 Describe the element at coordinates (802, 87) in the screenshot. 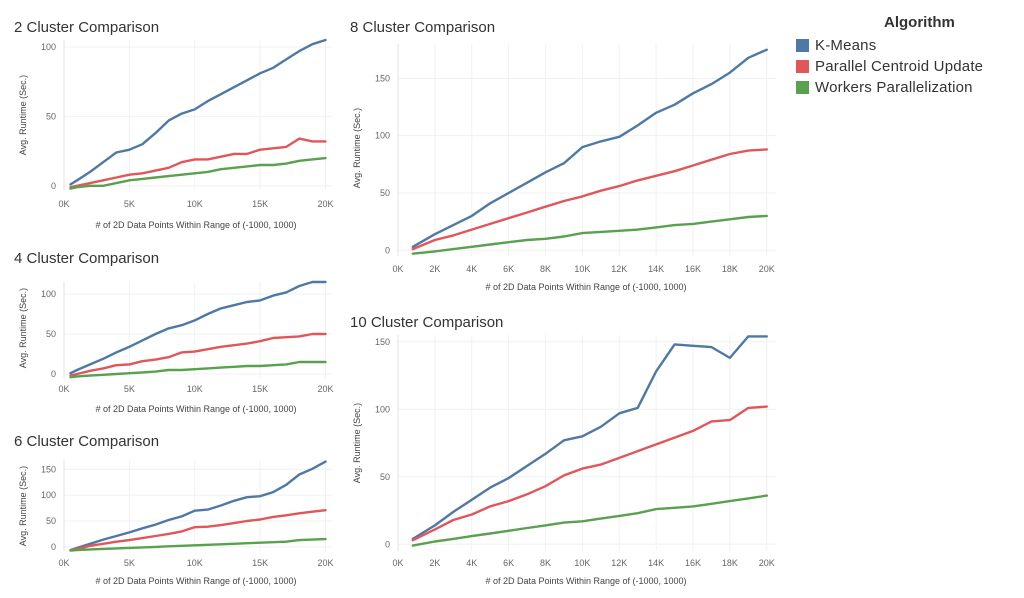

I see `legend-swatch-workers` at that location.